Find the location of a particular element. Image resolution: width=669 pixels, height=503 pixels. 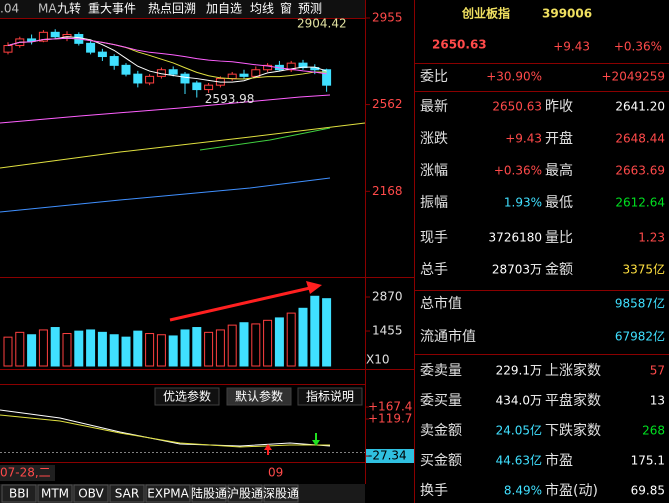

toolbar-item: 加自选 is located at coordinates (224, 9).